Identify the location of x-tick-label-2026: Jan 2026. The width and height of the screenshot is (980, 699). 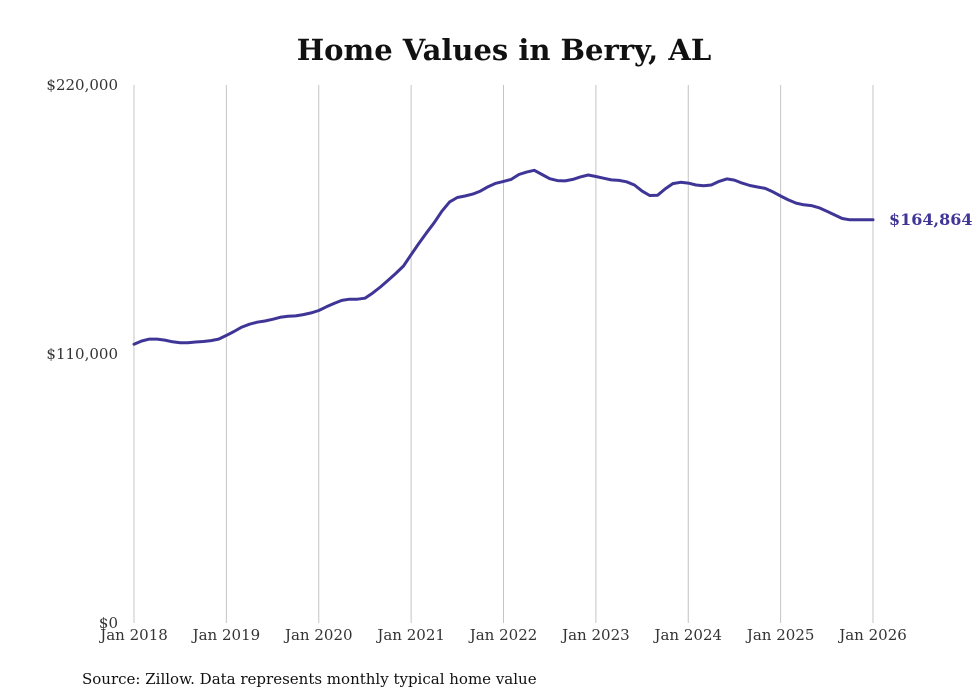
(872, 635).